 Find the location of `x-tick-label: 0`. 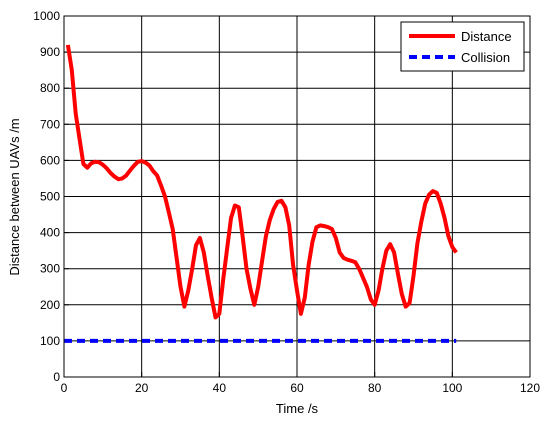

x-tick-label: 0 is located at coordinates (64, 388).